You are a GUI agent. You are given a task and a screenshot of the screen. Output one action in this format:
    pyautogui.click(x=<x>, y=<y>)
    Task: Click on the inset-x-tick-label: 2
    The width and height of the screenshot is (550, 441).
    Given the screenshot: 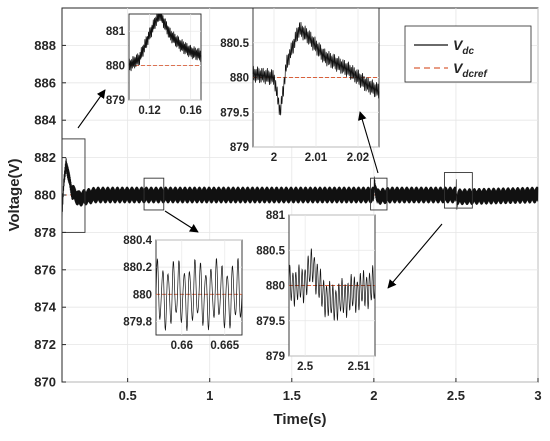 What is the action you would take?
    pyautogui.click(x=274, y=158)
    